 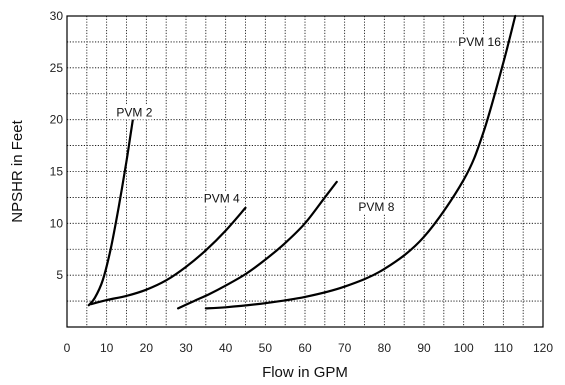 What do you see at coordinates (57, 16) in the screenshot?
I see `y-tick-label: 30` at bounding box center [57, 16].